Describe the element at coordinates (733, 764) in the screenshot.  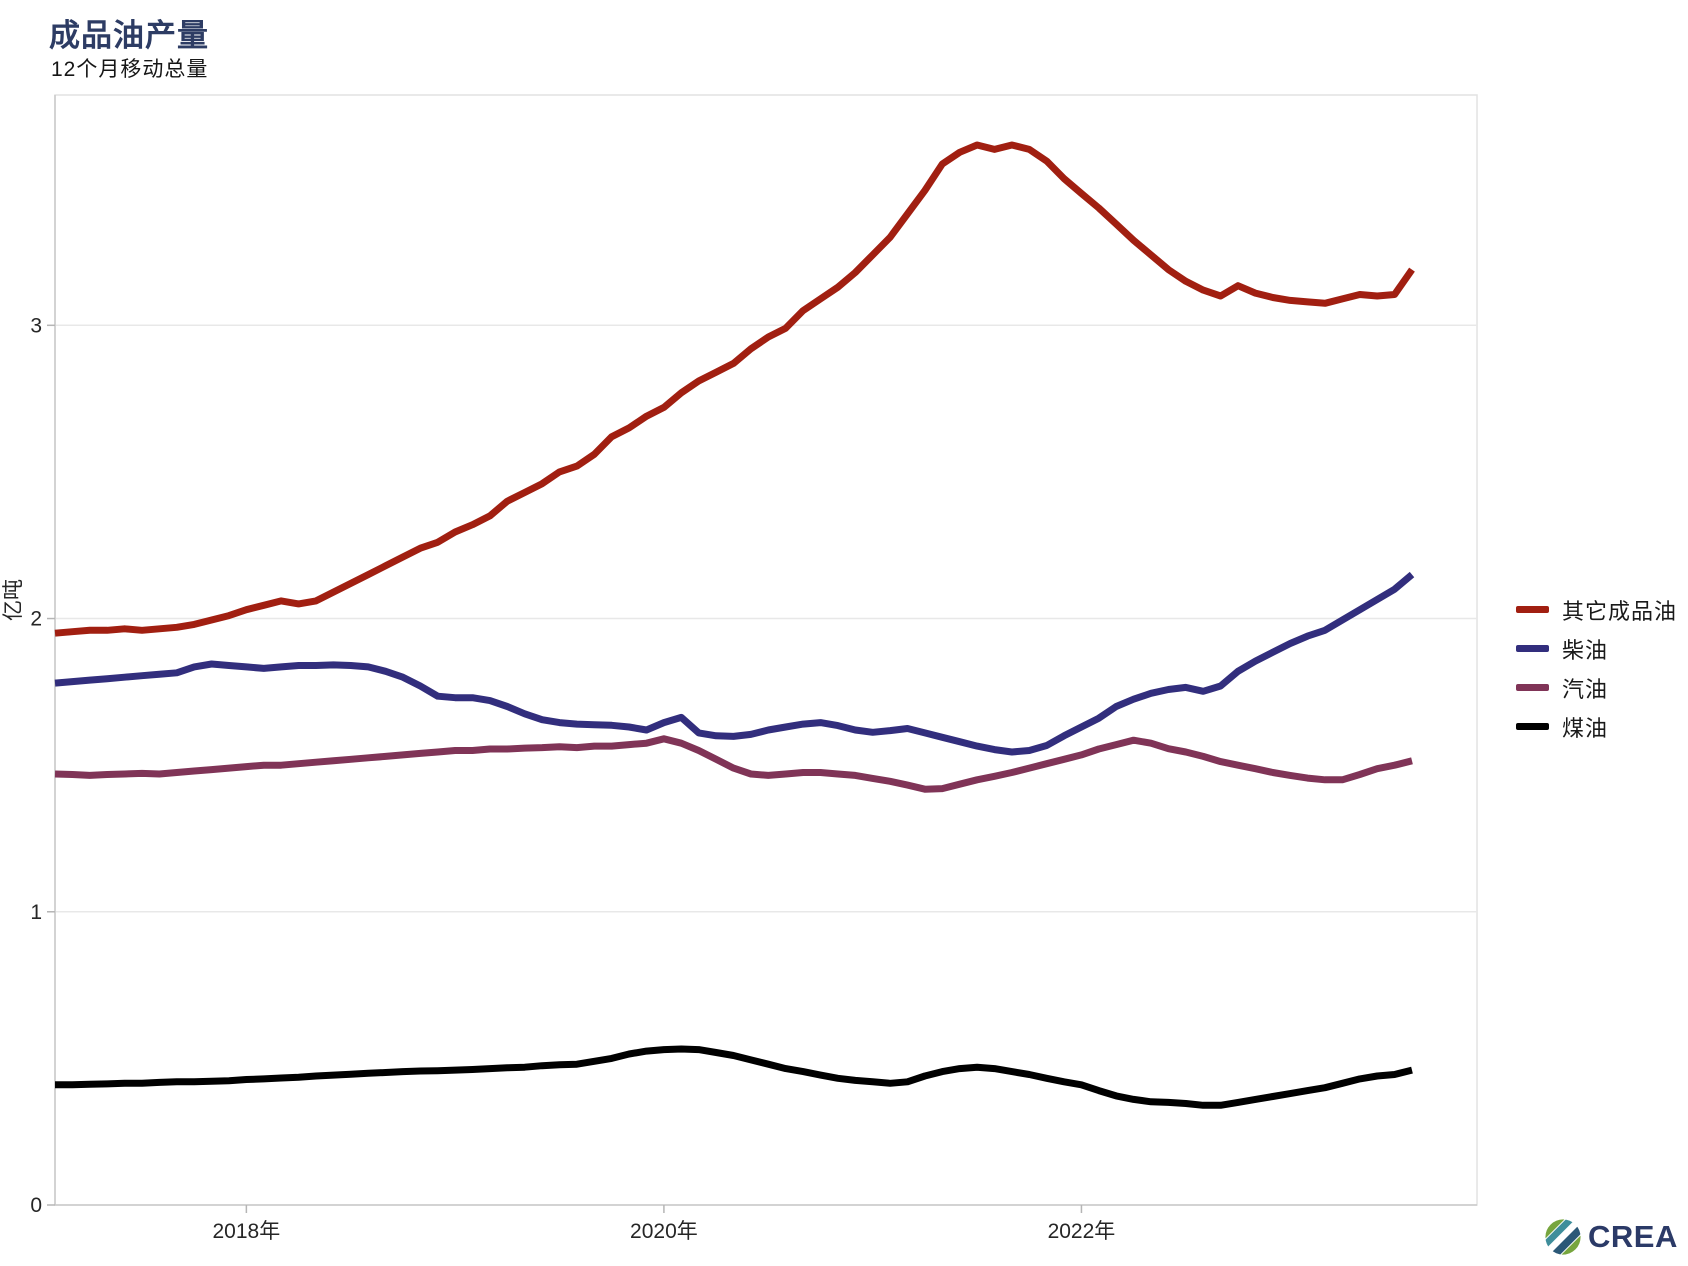
I see `series-line-汽油` at that location.